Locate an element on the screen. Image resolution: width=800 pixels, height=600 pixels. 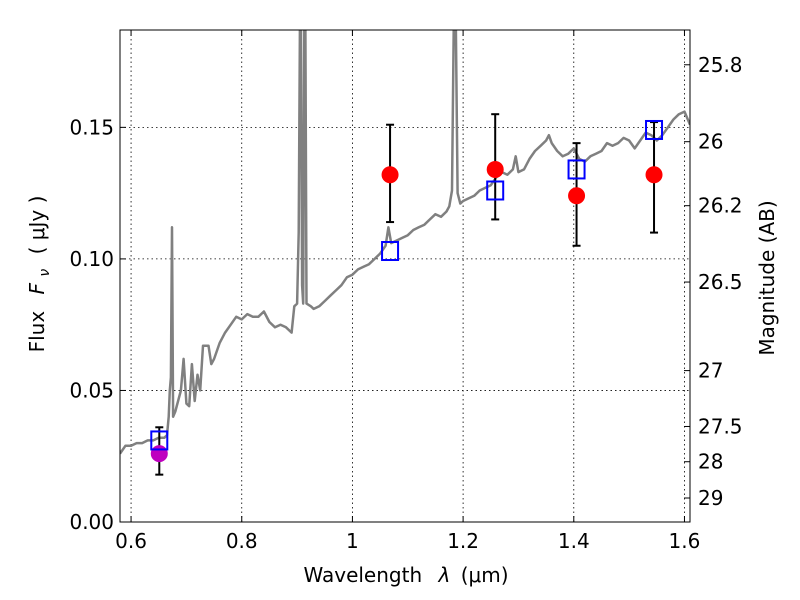
y2-tick-label: 27.5 is located at coordinates (720, 426).